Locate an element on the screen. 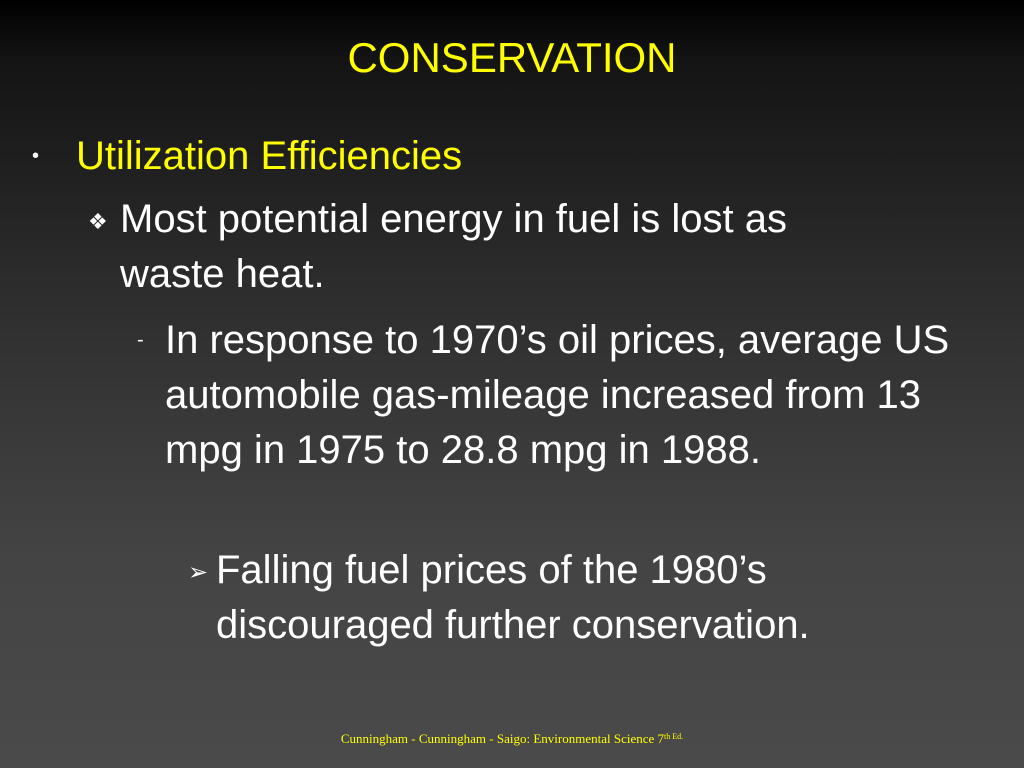  bullet-level-1: • Utilization Efficiencies is located at coordinates (504, 156).